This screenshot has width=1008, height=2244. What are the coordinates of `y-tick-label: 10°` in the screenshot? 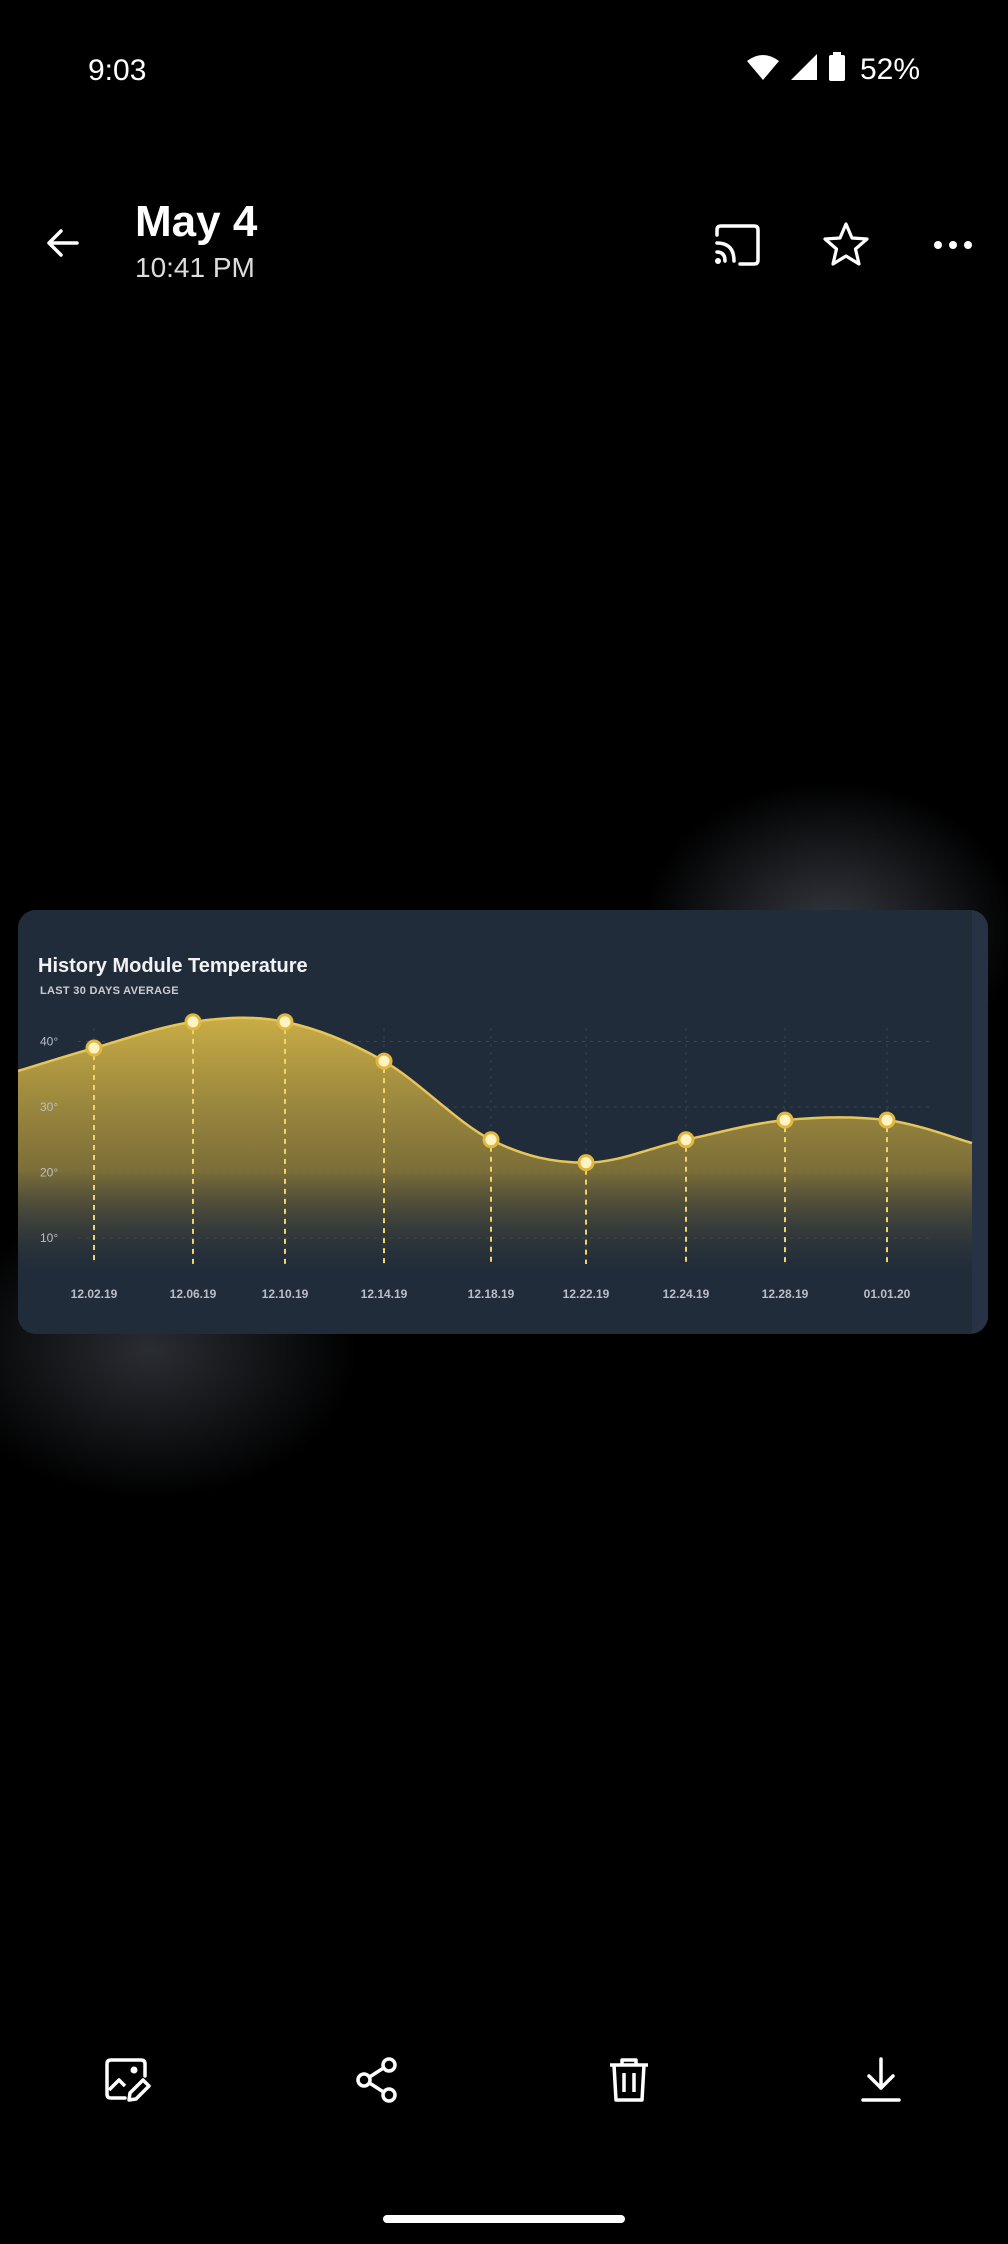 It's located at (49, 1238).